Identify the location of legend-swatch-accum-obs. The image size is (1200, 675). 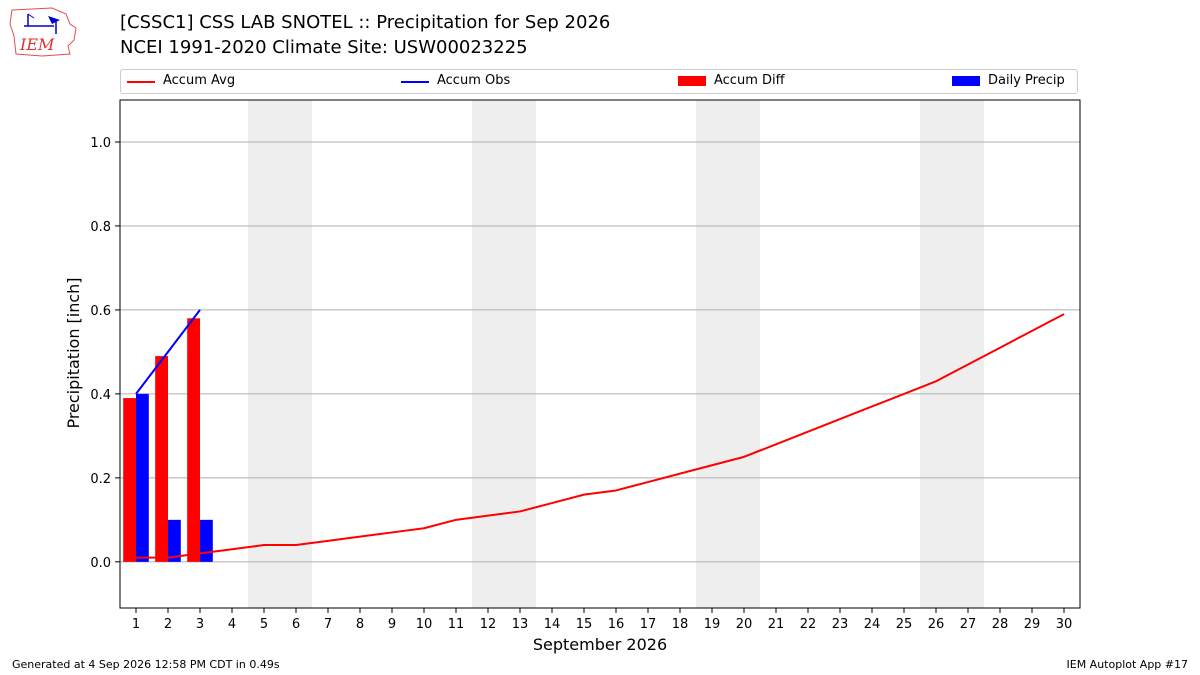
(415, 82).